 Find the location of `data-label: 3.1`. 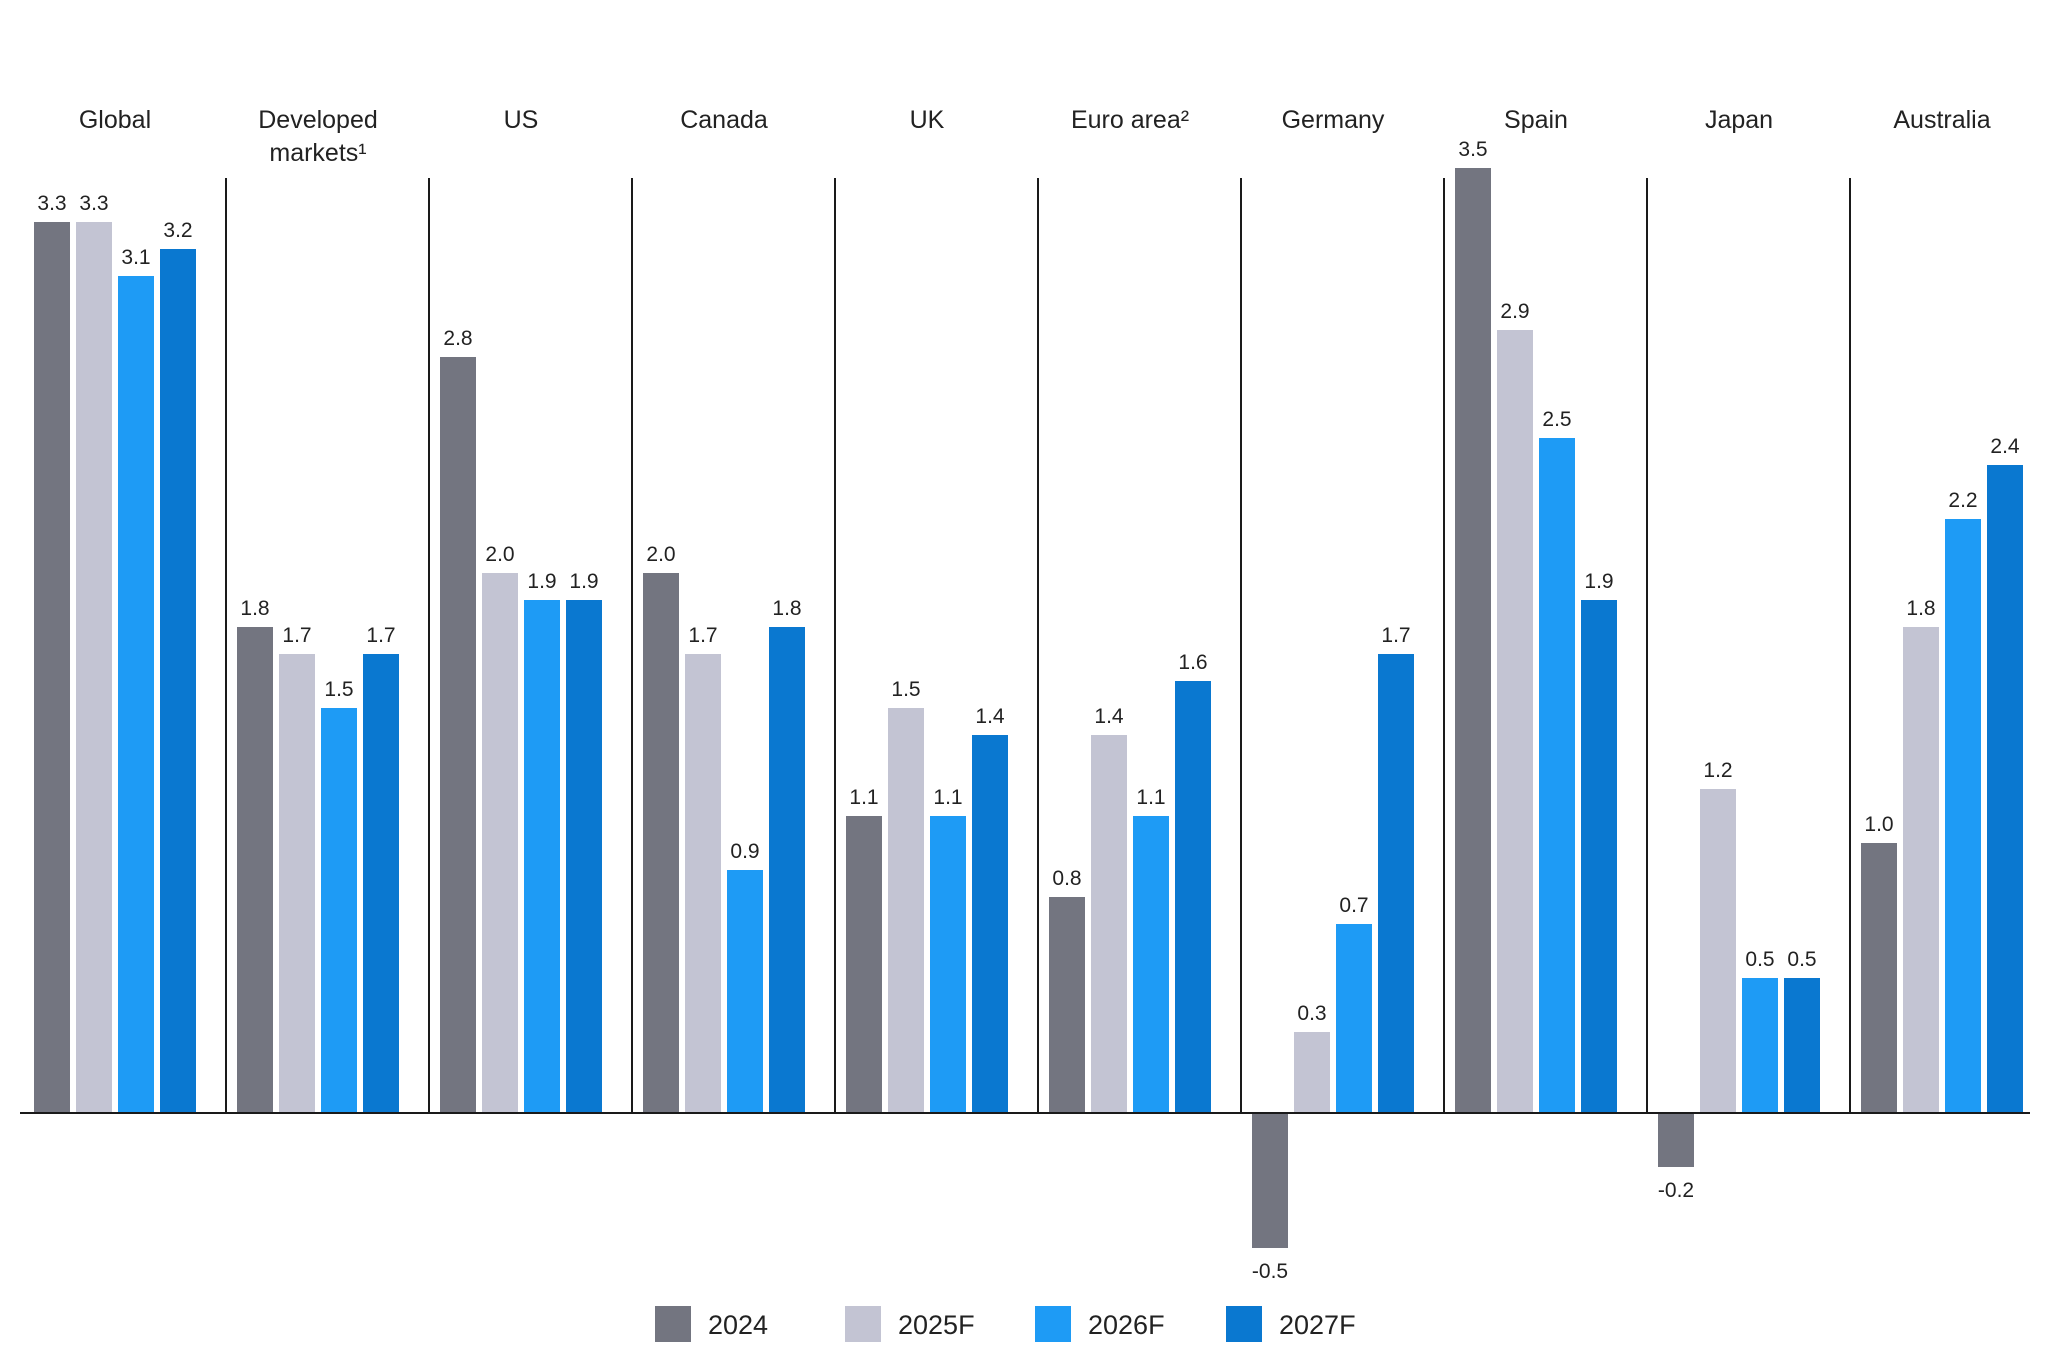

data-label: 3.1 is located at coordinates (135, 257).